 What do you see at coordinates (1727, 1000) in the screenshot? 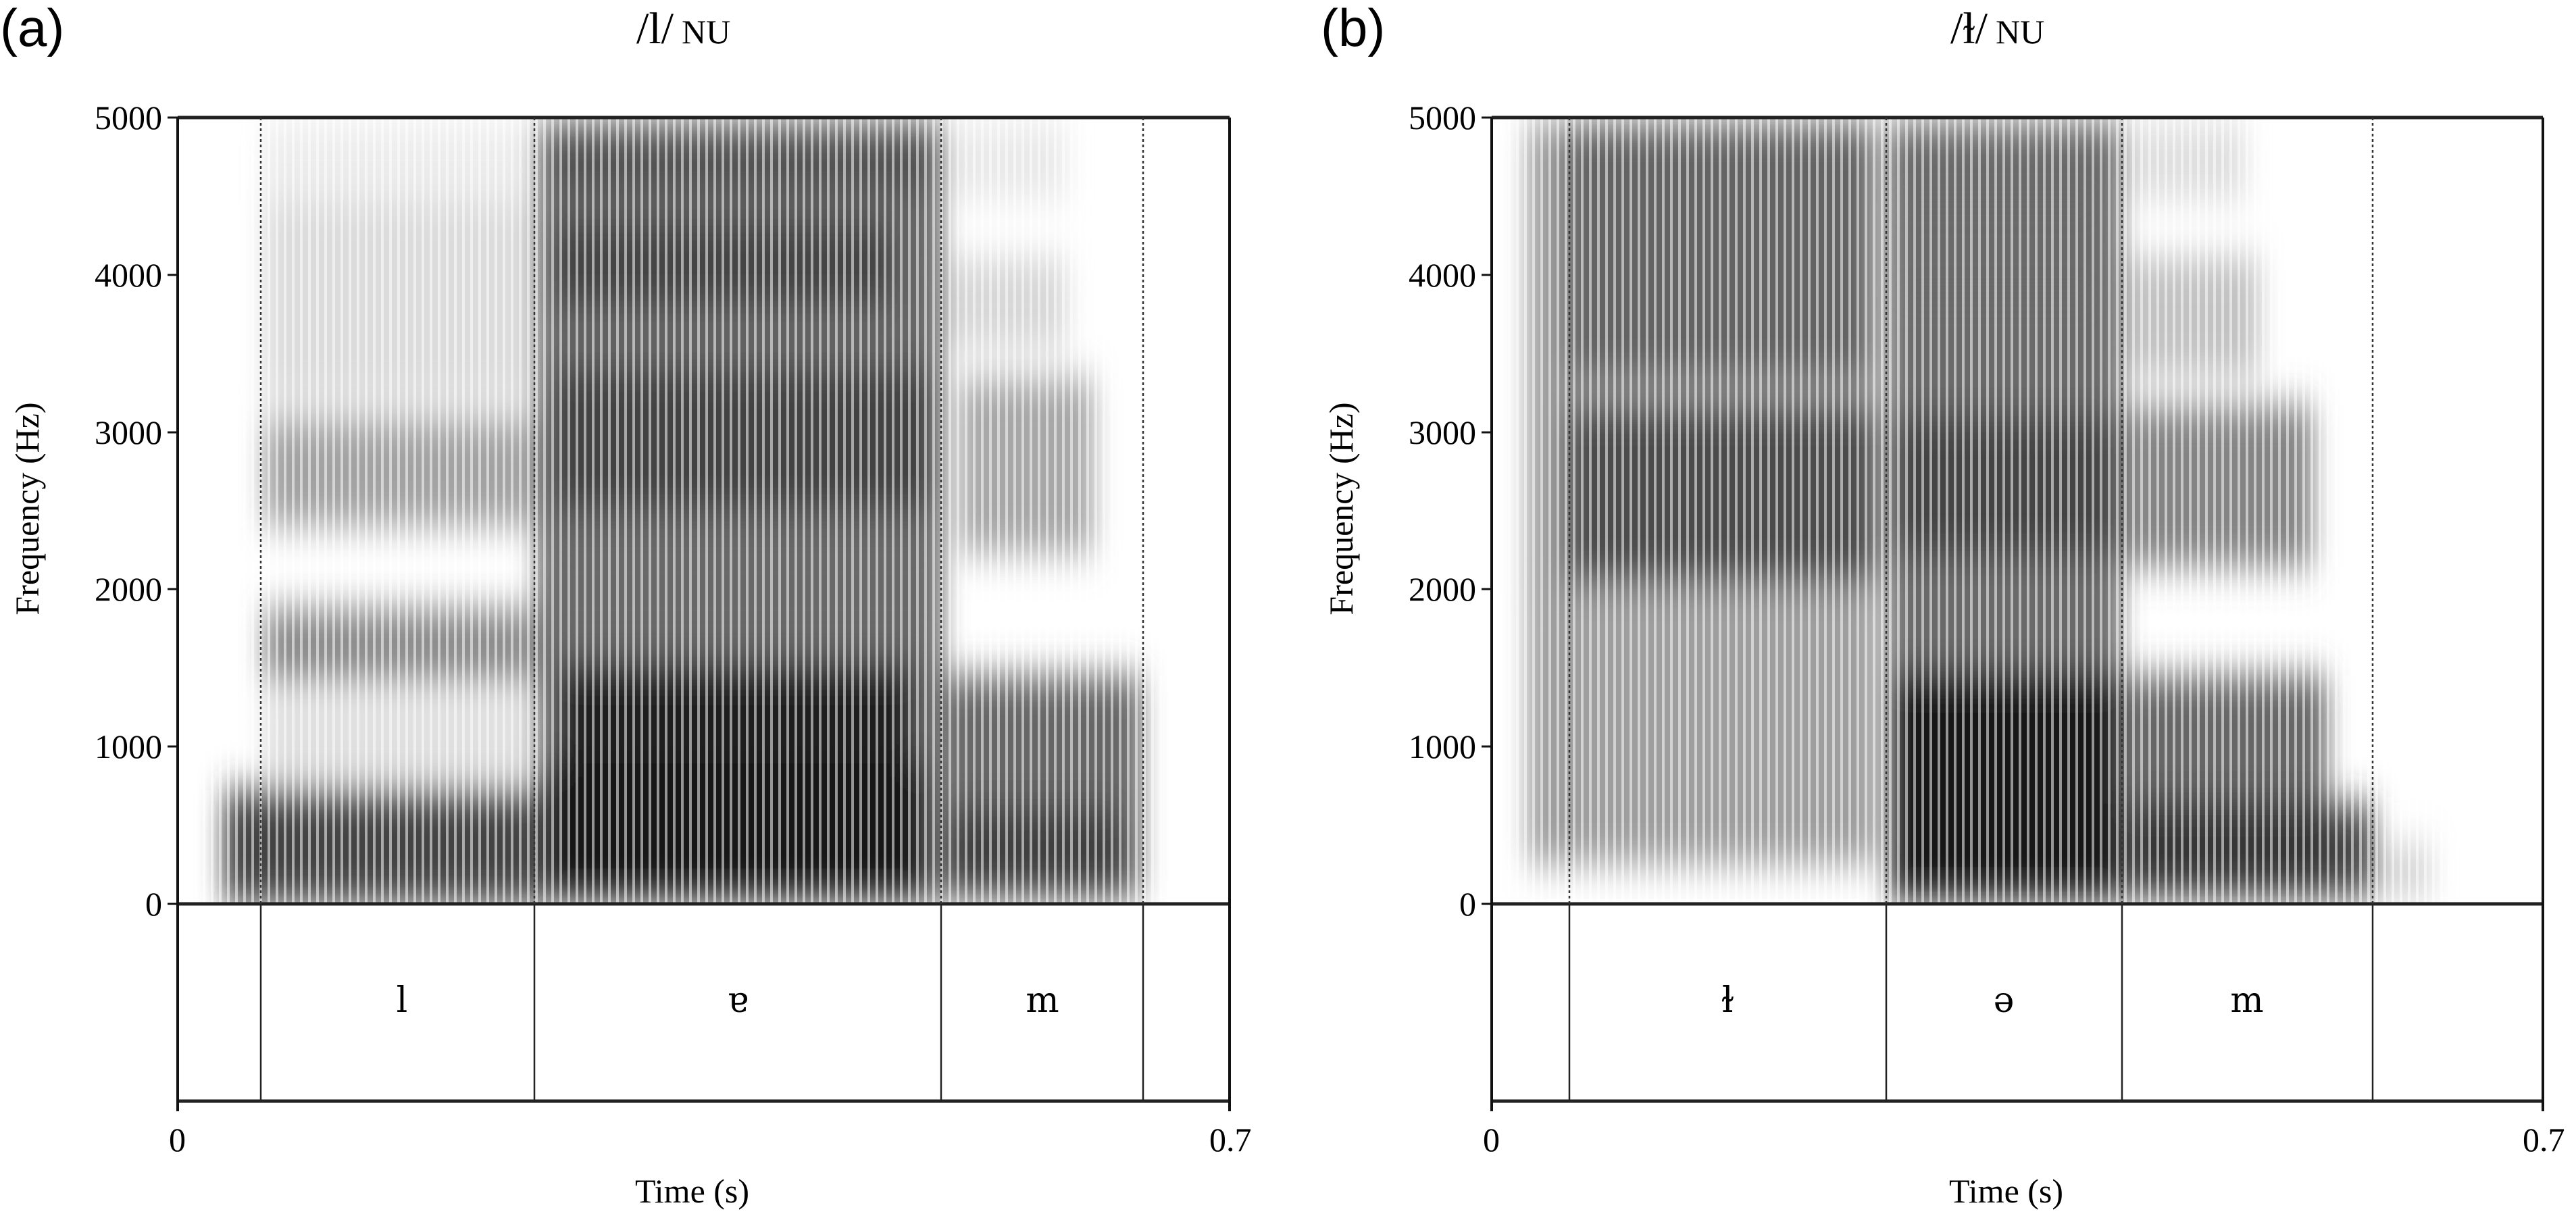
I see `segment-label: ɫ` at bounding box center [1727, 1000].